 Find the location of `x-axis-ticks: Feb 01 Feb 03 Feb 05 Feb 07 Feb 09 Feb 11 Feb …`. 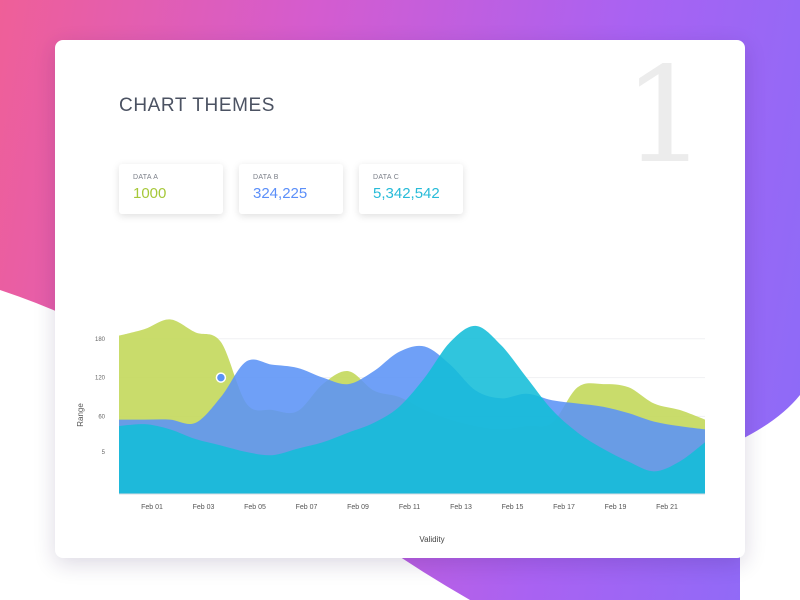

x-axis-ticks: Feb 01 Feb 03 Feb 05 Feb 07 Feb 09 Feb 11 Feb … is located at coordinates (409, 507).